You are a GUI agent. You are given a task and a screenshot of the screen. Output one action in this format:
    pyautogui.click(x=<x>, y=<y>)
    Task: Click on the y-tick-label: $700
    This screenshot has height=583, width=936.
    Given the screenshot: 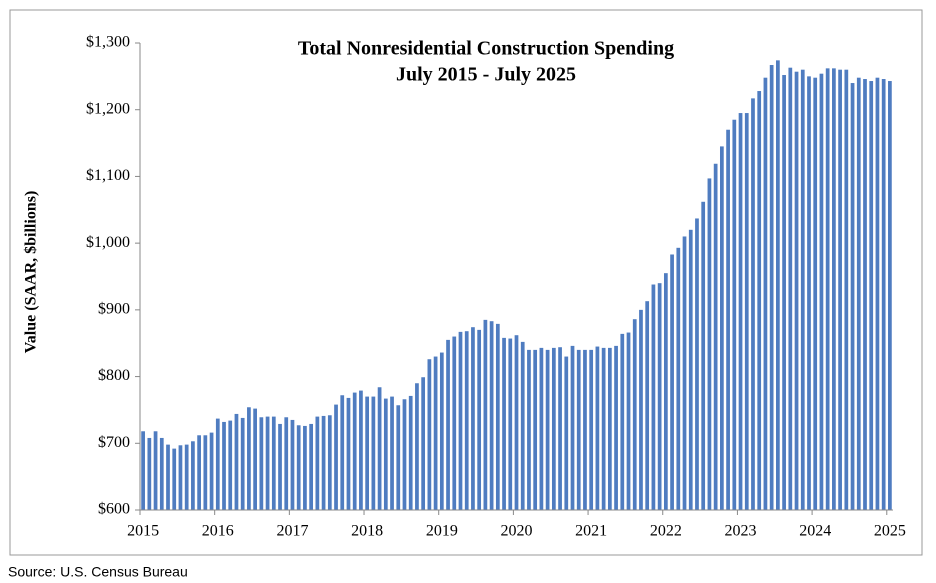 What is the action you would take?
    pyautogui.click(x=114, y=442)
    